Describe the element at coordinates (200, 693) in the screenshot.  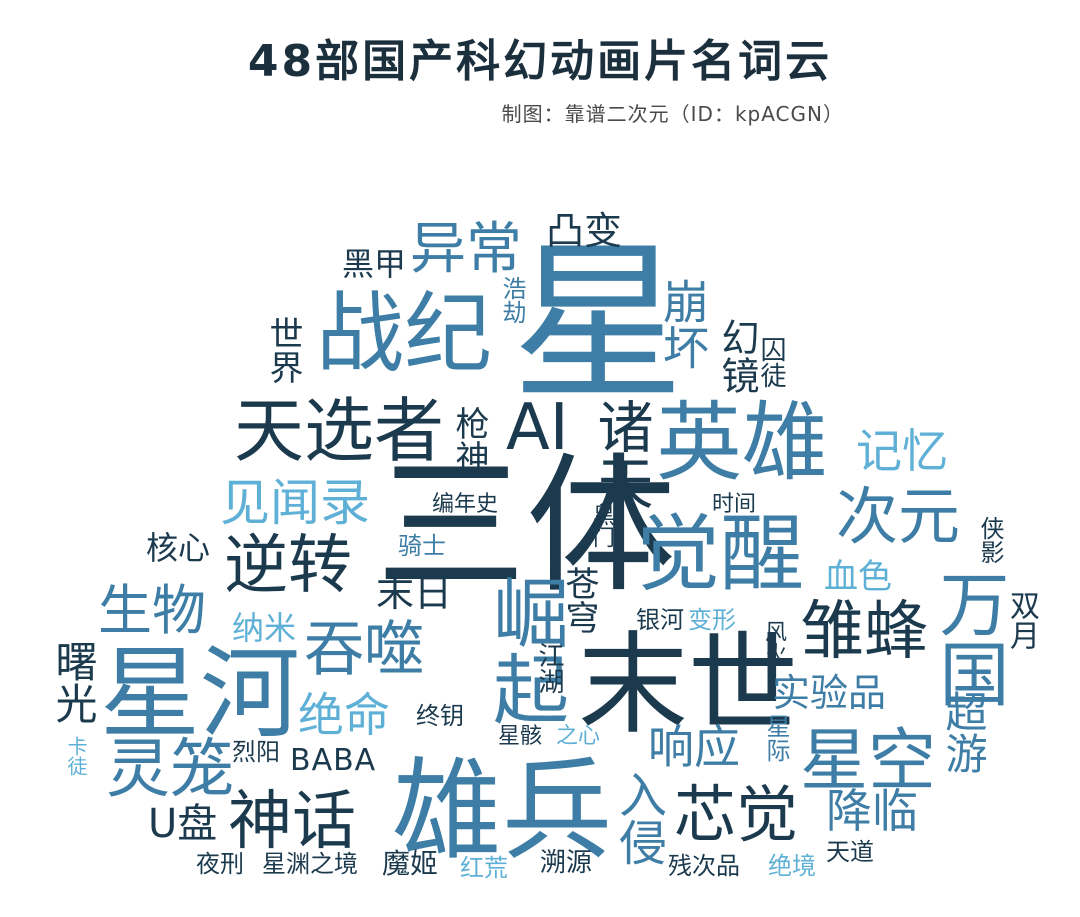
I see `word-xinghe: 星河` at that location.